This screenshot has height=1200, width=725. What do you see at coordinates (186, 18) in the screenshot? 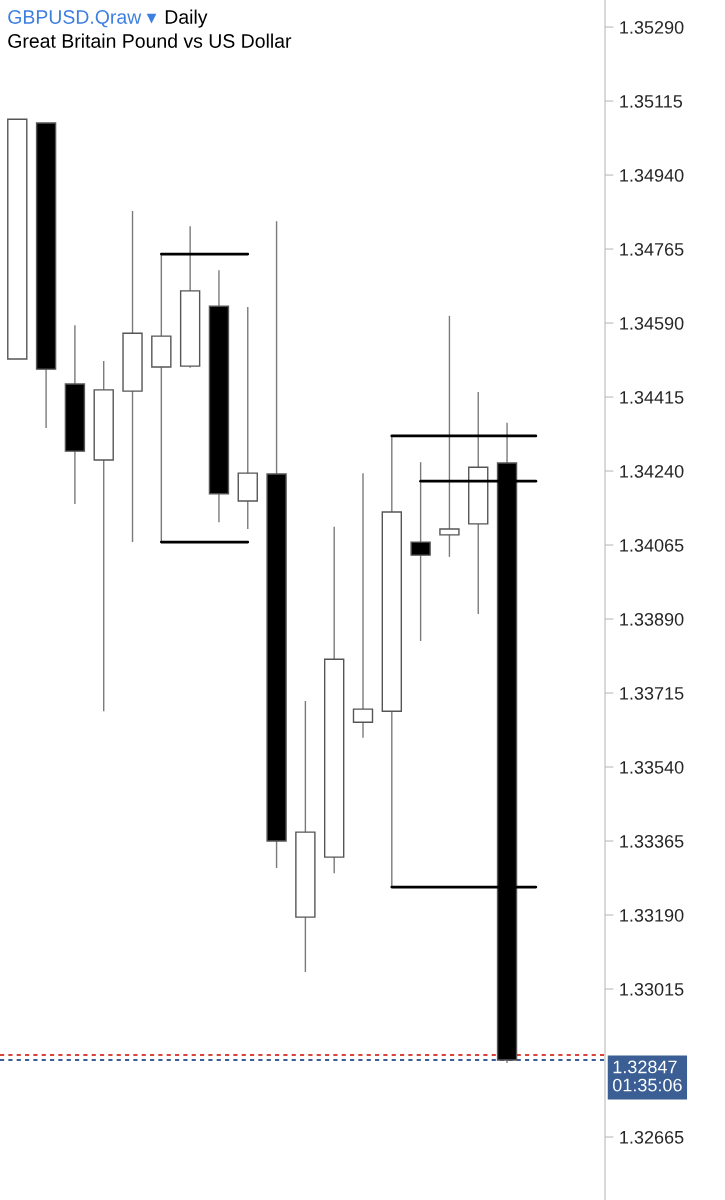
I see `annotation: Daily` at bounding box center [186, 18].